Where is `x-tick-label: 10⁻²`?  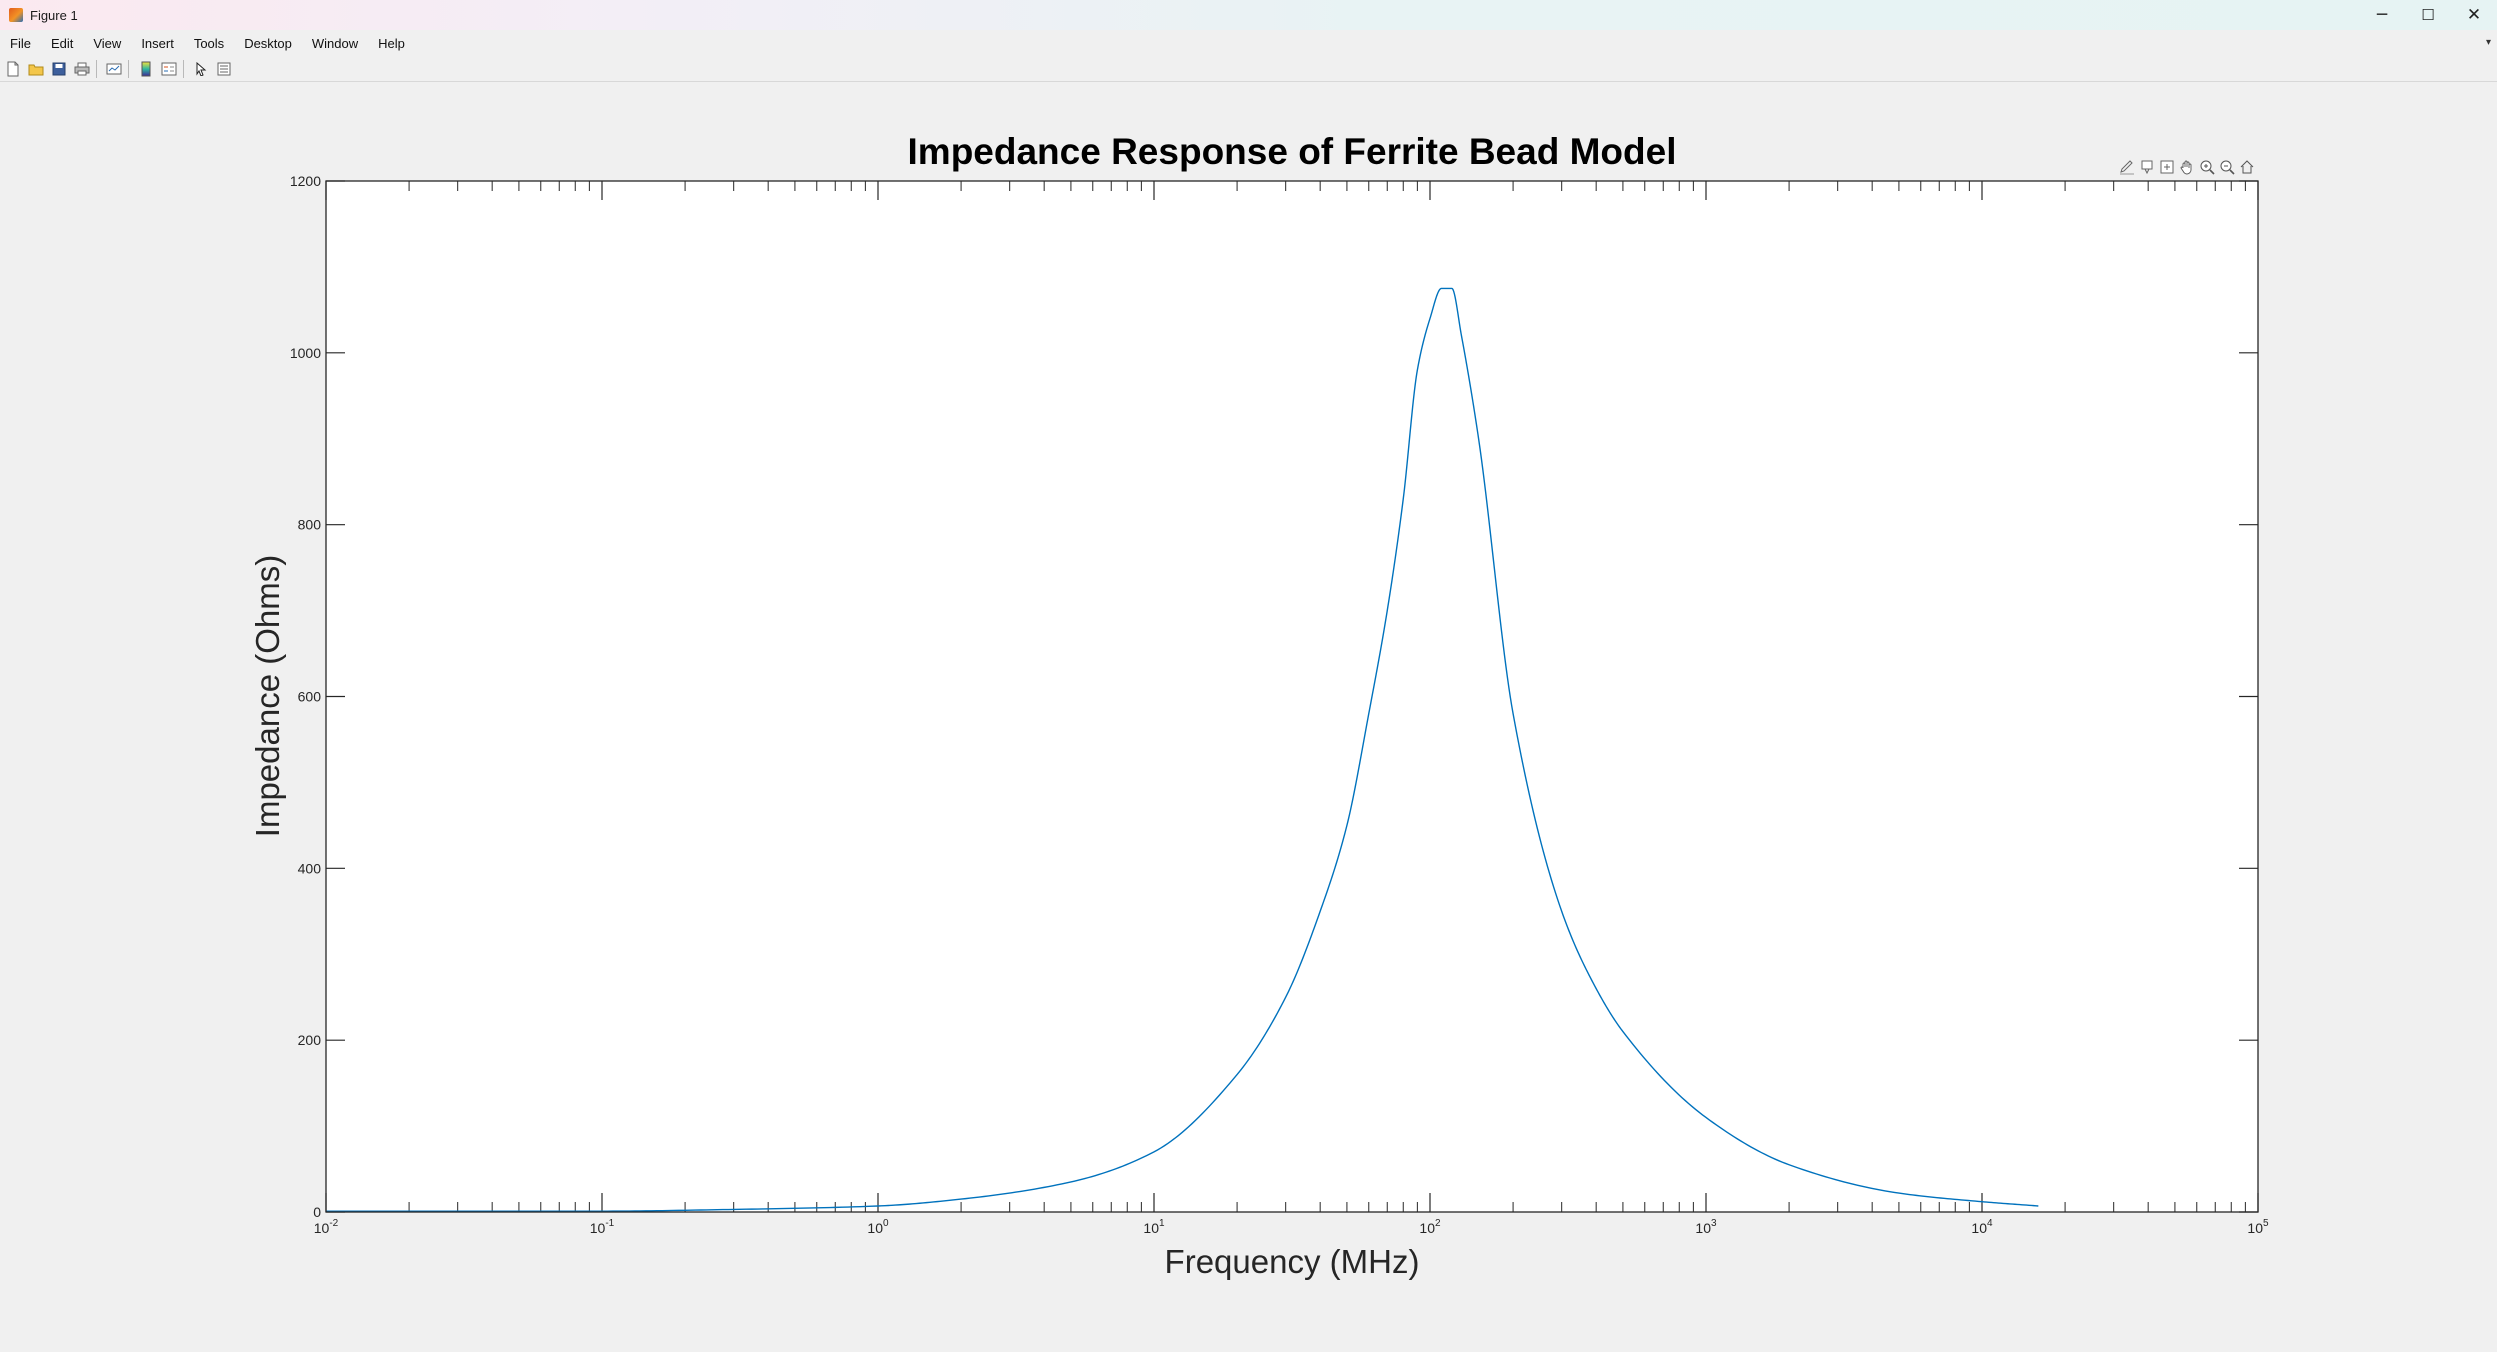 x-tick-label: 10⁻² is located at coordinates (326, 1227).